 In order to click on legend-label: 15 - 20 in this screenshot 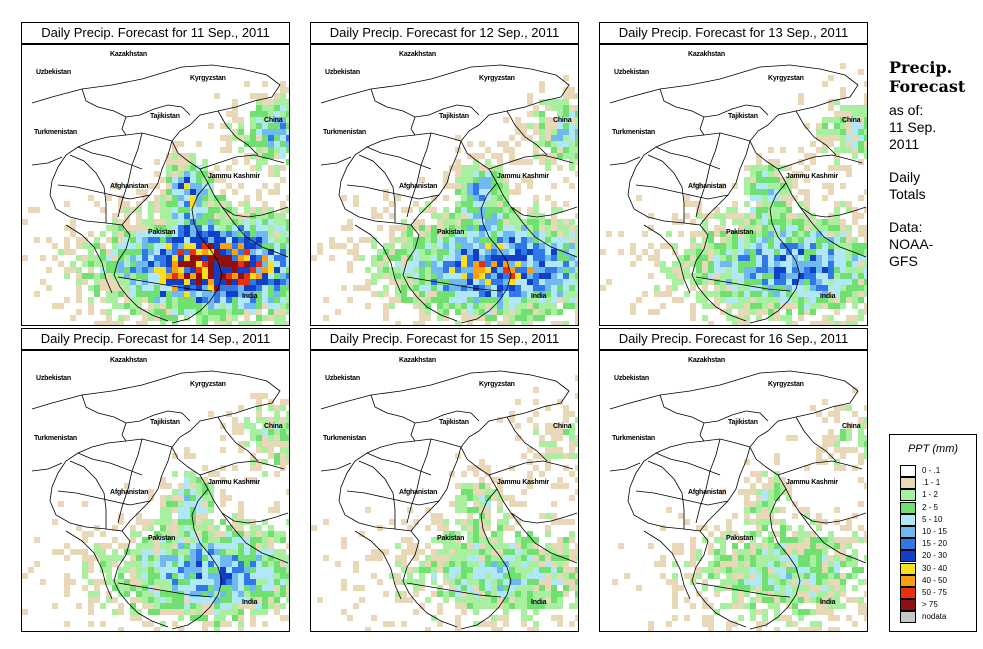, I will do `click(934, 544)`.